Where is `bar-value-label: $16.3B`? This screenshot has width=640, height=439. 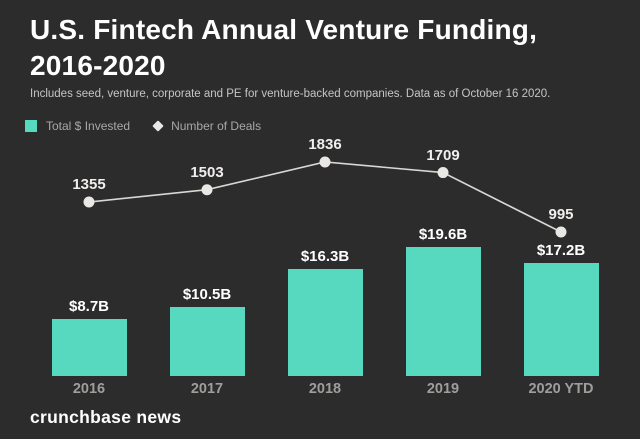
bar-value-label: $16.3B is located at coordinates (325, 256).